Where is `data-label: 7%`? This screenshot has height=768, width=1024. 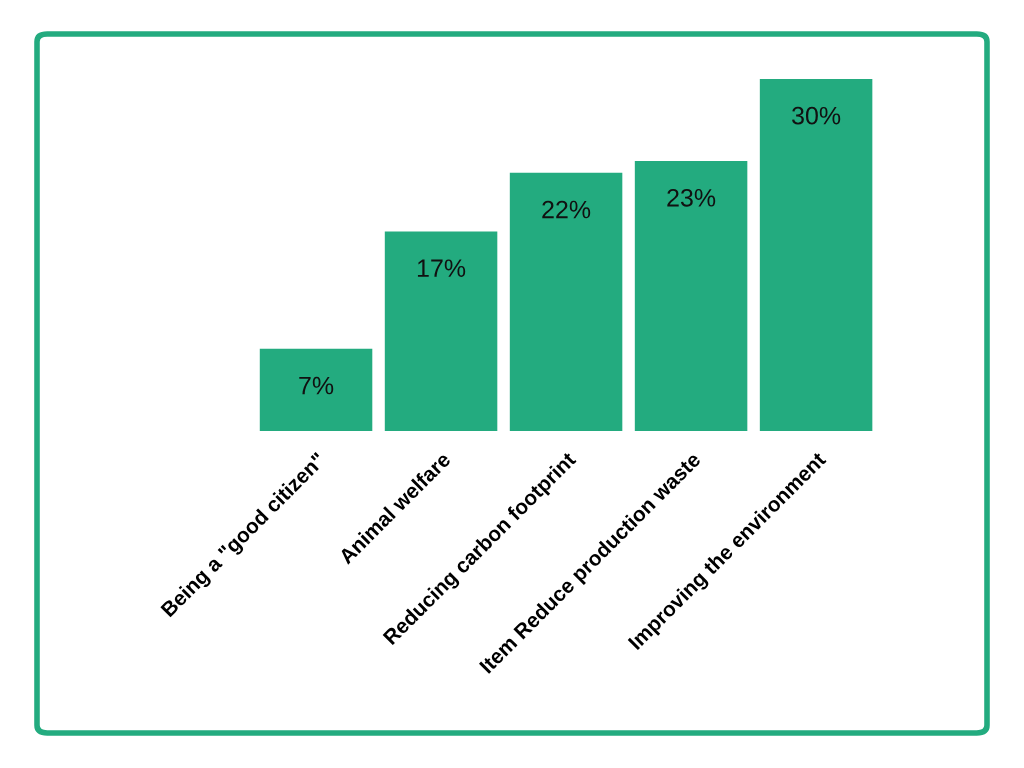
data-label: 7% is located at coordinates (316, 385).